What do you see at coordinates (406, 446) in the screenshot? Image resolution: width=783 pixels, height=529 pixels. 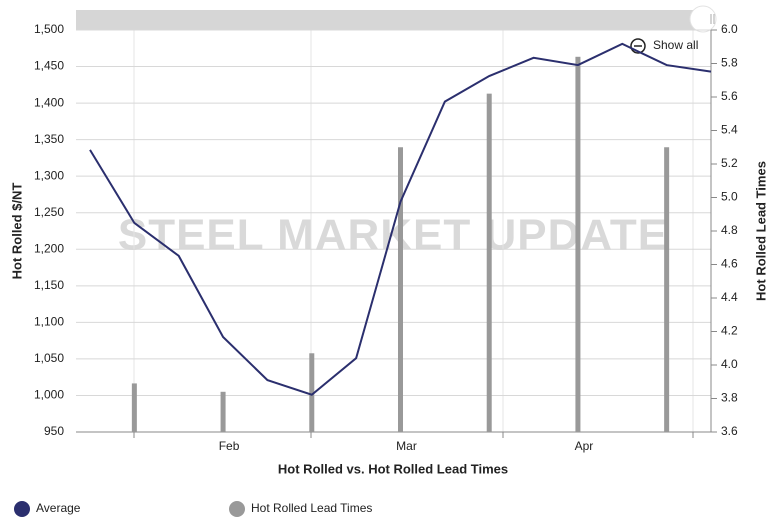 I see `x-tick-label: Mar` at bounding box center [406, 446].